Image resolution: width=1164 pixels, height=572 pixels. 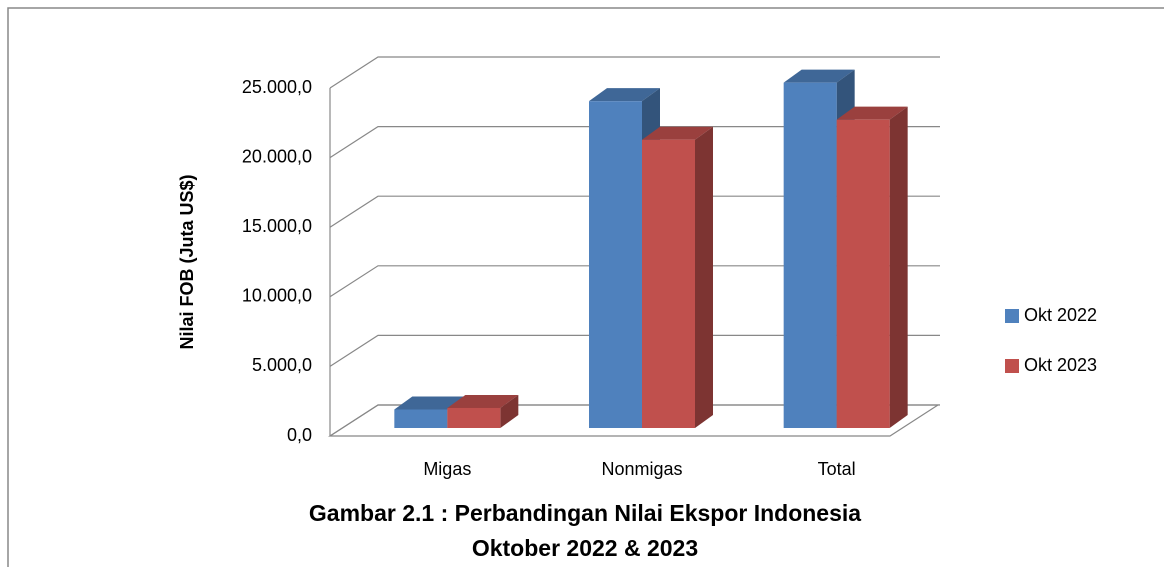 I want to click on y-tick-label: 15.000,0, so click(x=277, y=226).